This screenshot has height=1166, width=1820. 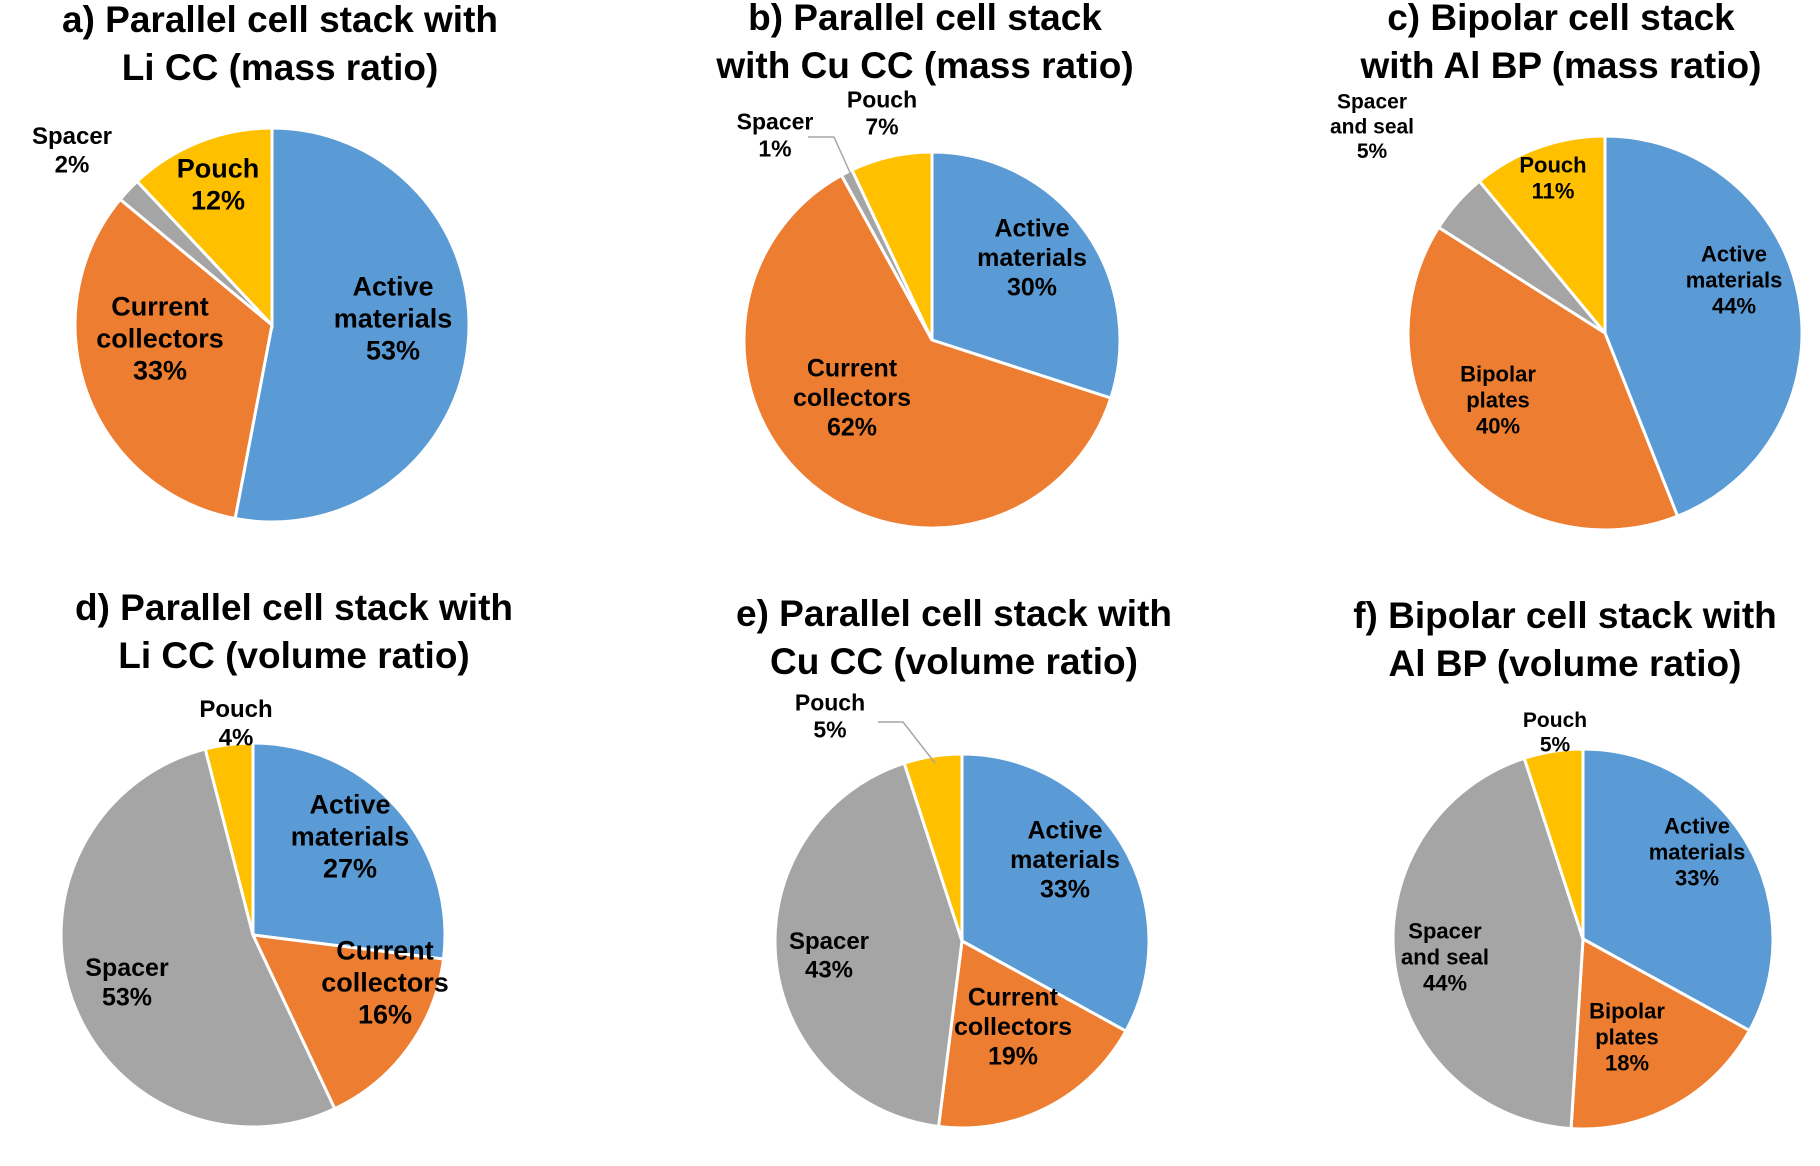 I want to click on slice-label-active: Active materials 44%, so click(x=1734, y=280).